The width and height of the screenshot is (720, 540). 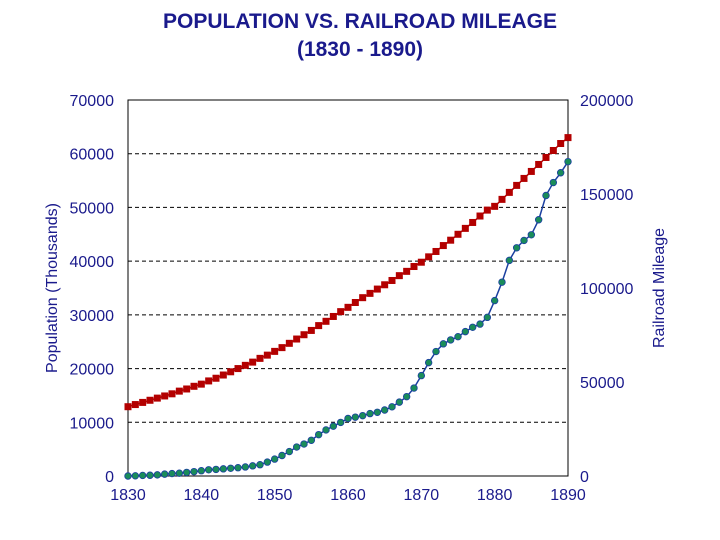 I want to click on y-axis-left: 0 10000 20000 30000 40000 50000 60000 70000, so click(x=92, y=289).